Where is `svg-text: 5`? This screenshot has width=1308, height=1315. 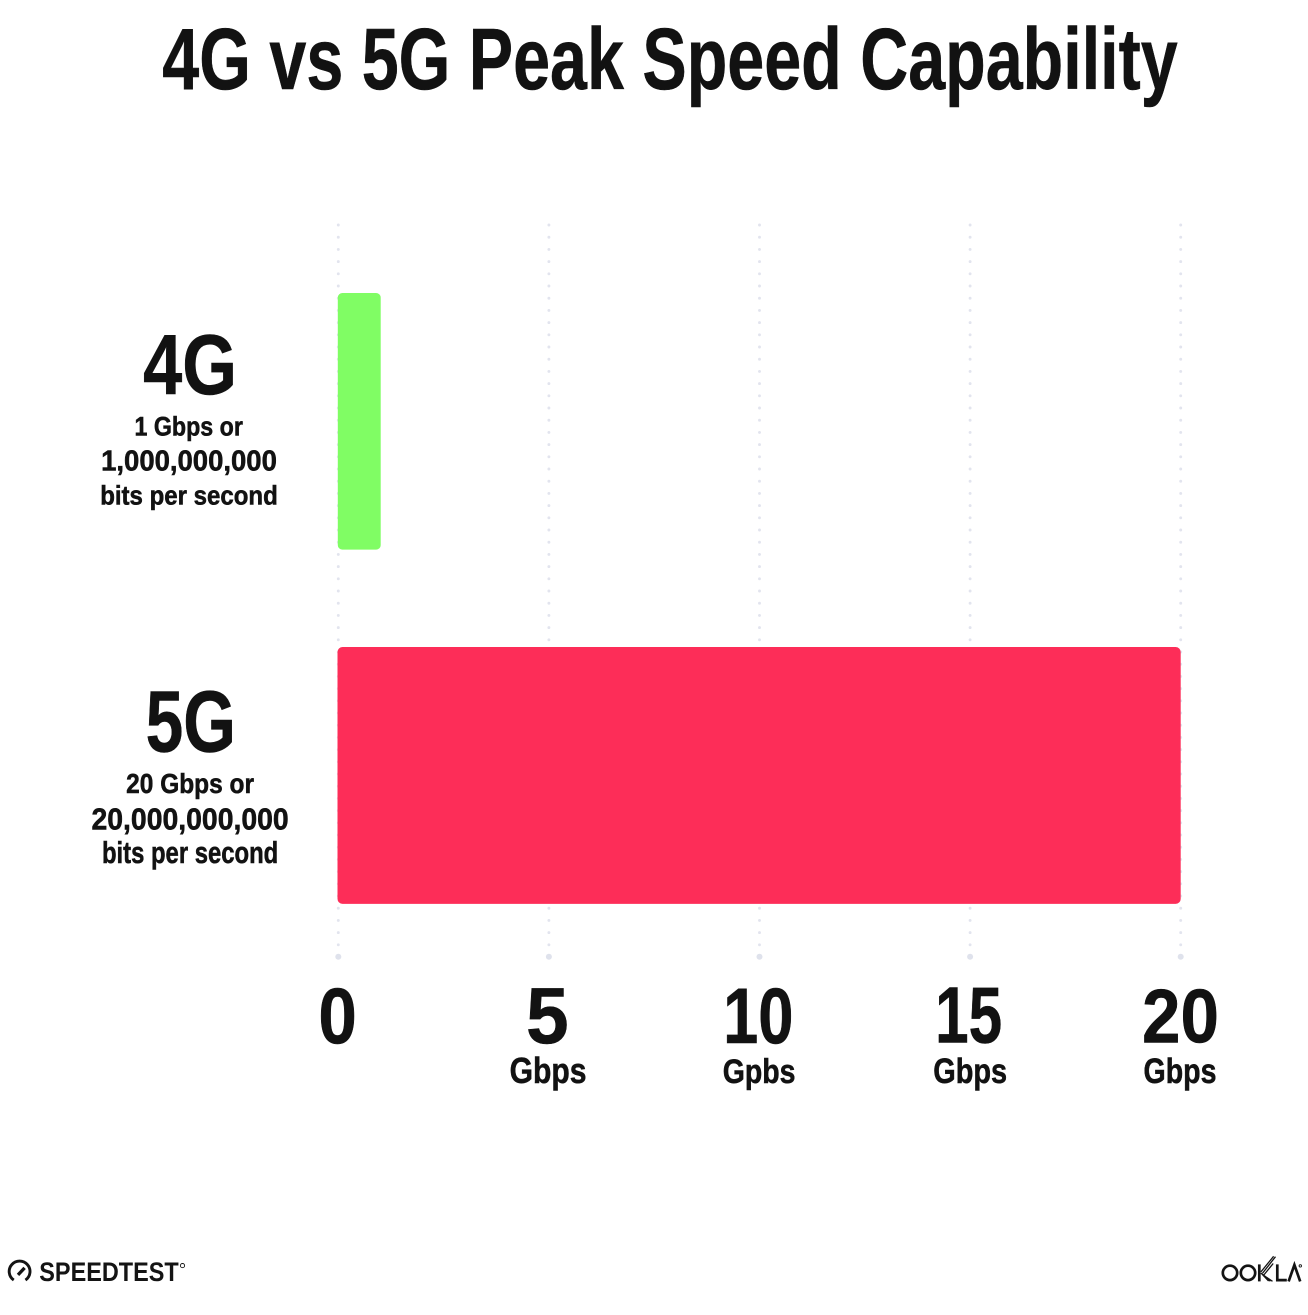 svg-text: 5 is located at coordinates (547, 1015).